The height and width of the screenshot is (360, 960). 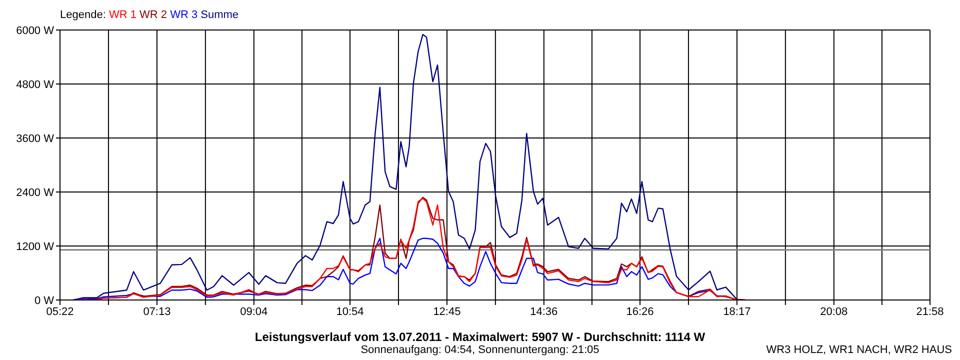 I want to click on x-tick-label: 18:17, so click(x=737, y=312).